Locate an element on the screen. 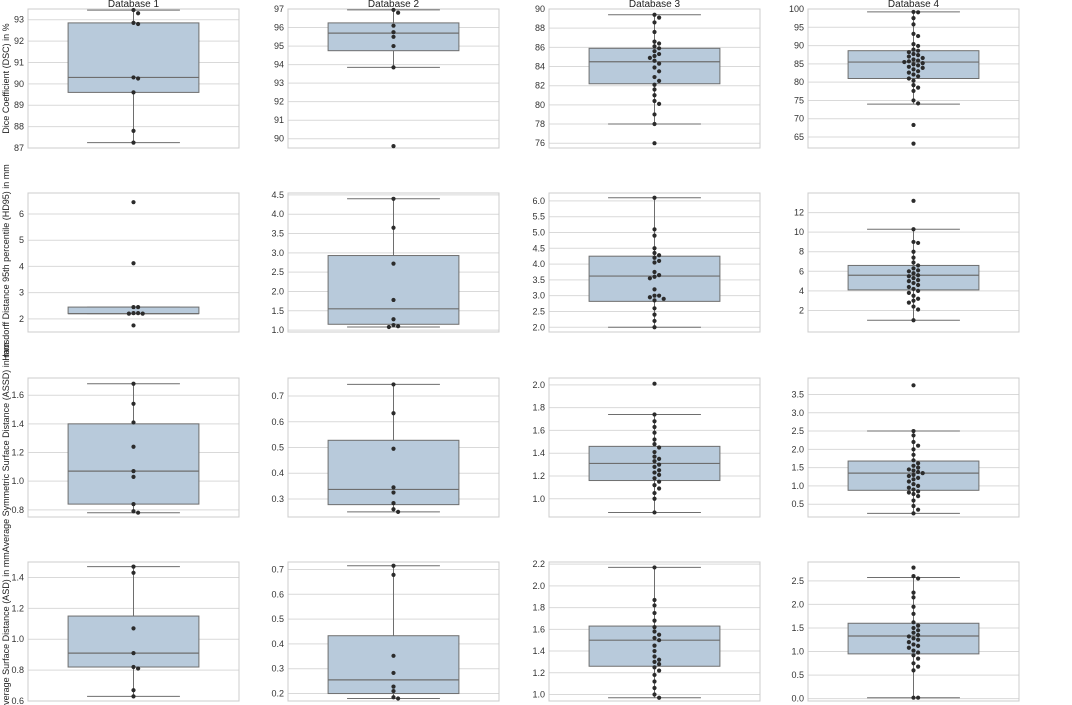  y-axis: 2 4 6 8 10 12 is located at coordinates (799, 262).